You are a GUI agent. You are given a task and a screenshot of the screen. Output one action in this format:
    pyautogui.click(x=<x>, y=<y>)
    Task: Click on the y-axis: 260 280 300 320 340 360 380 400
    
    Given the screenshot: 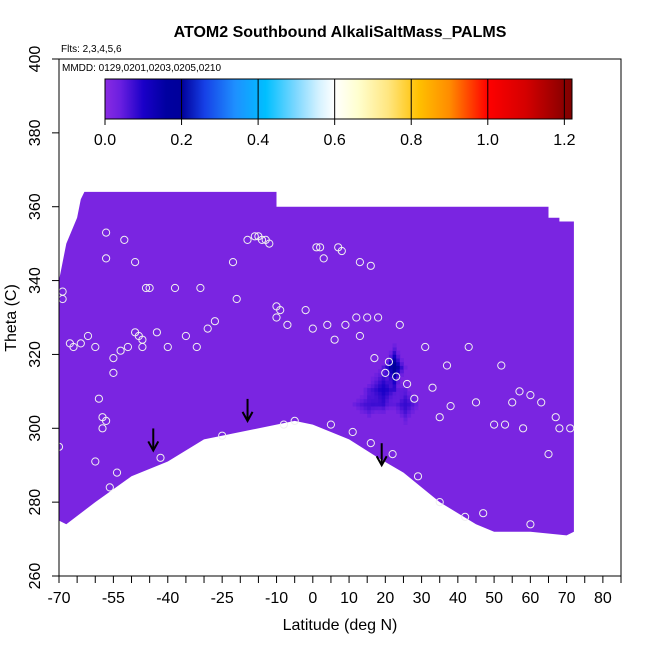 What is the action you would take?
    pyautogui.click(x=43, y=317)
    